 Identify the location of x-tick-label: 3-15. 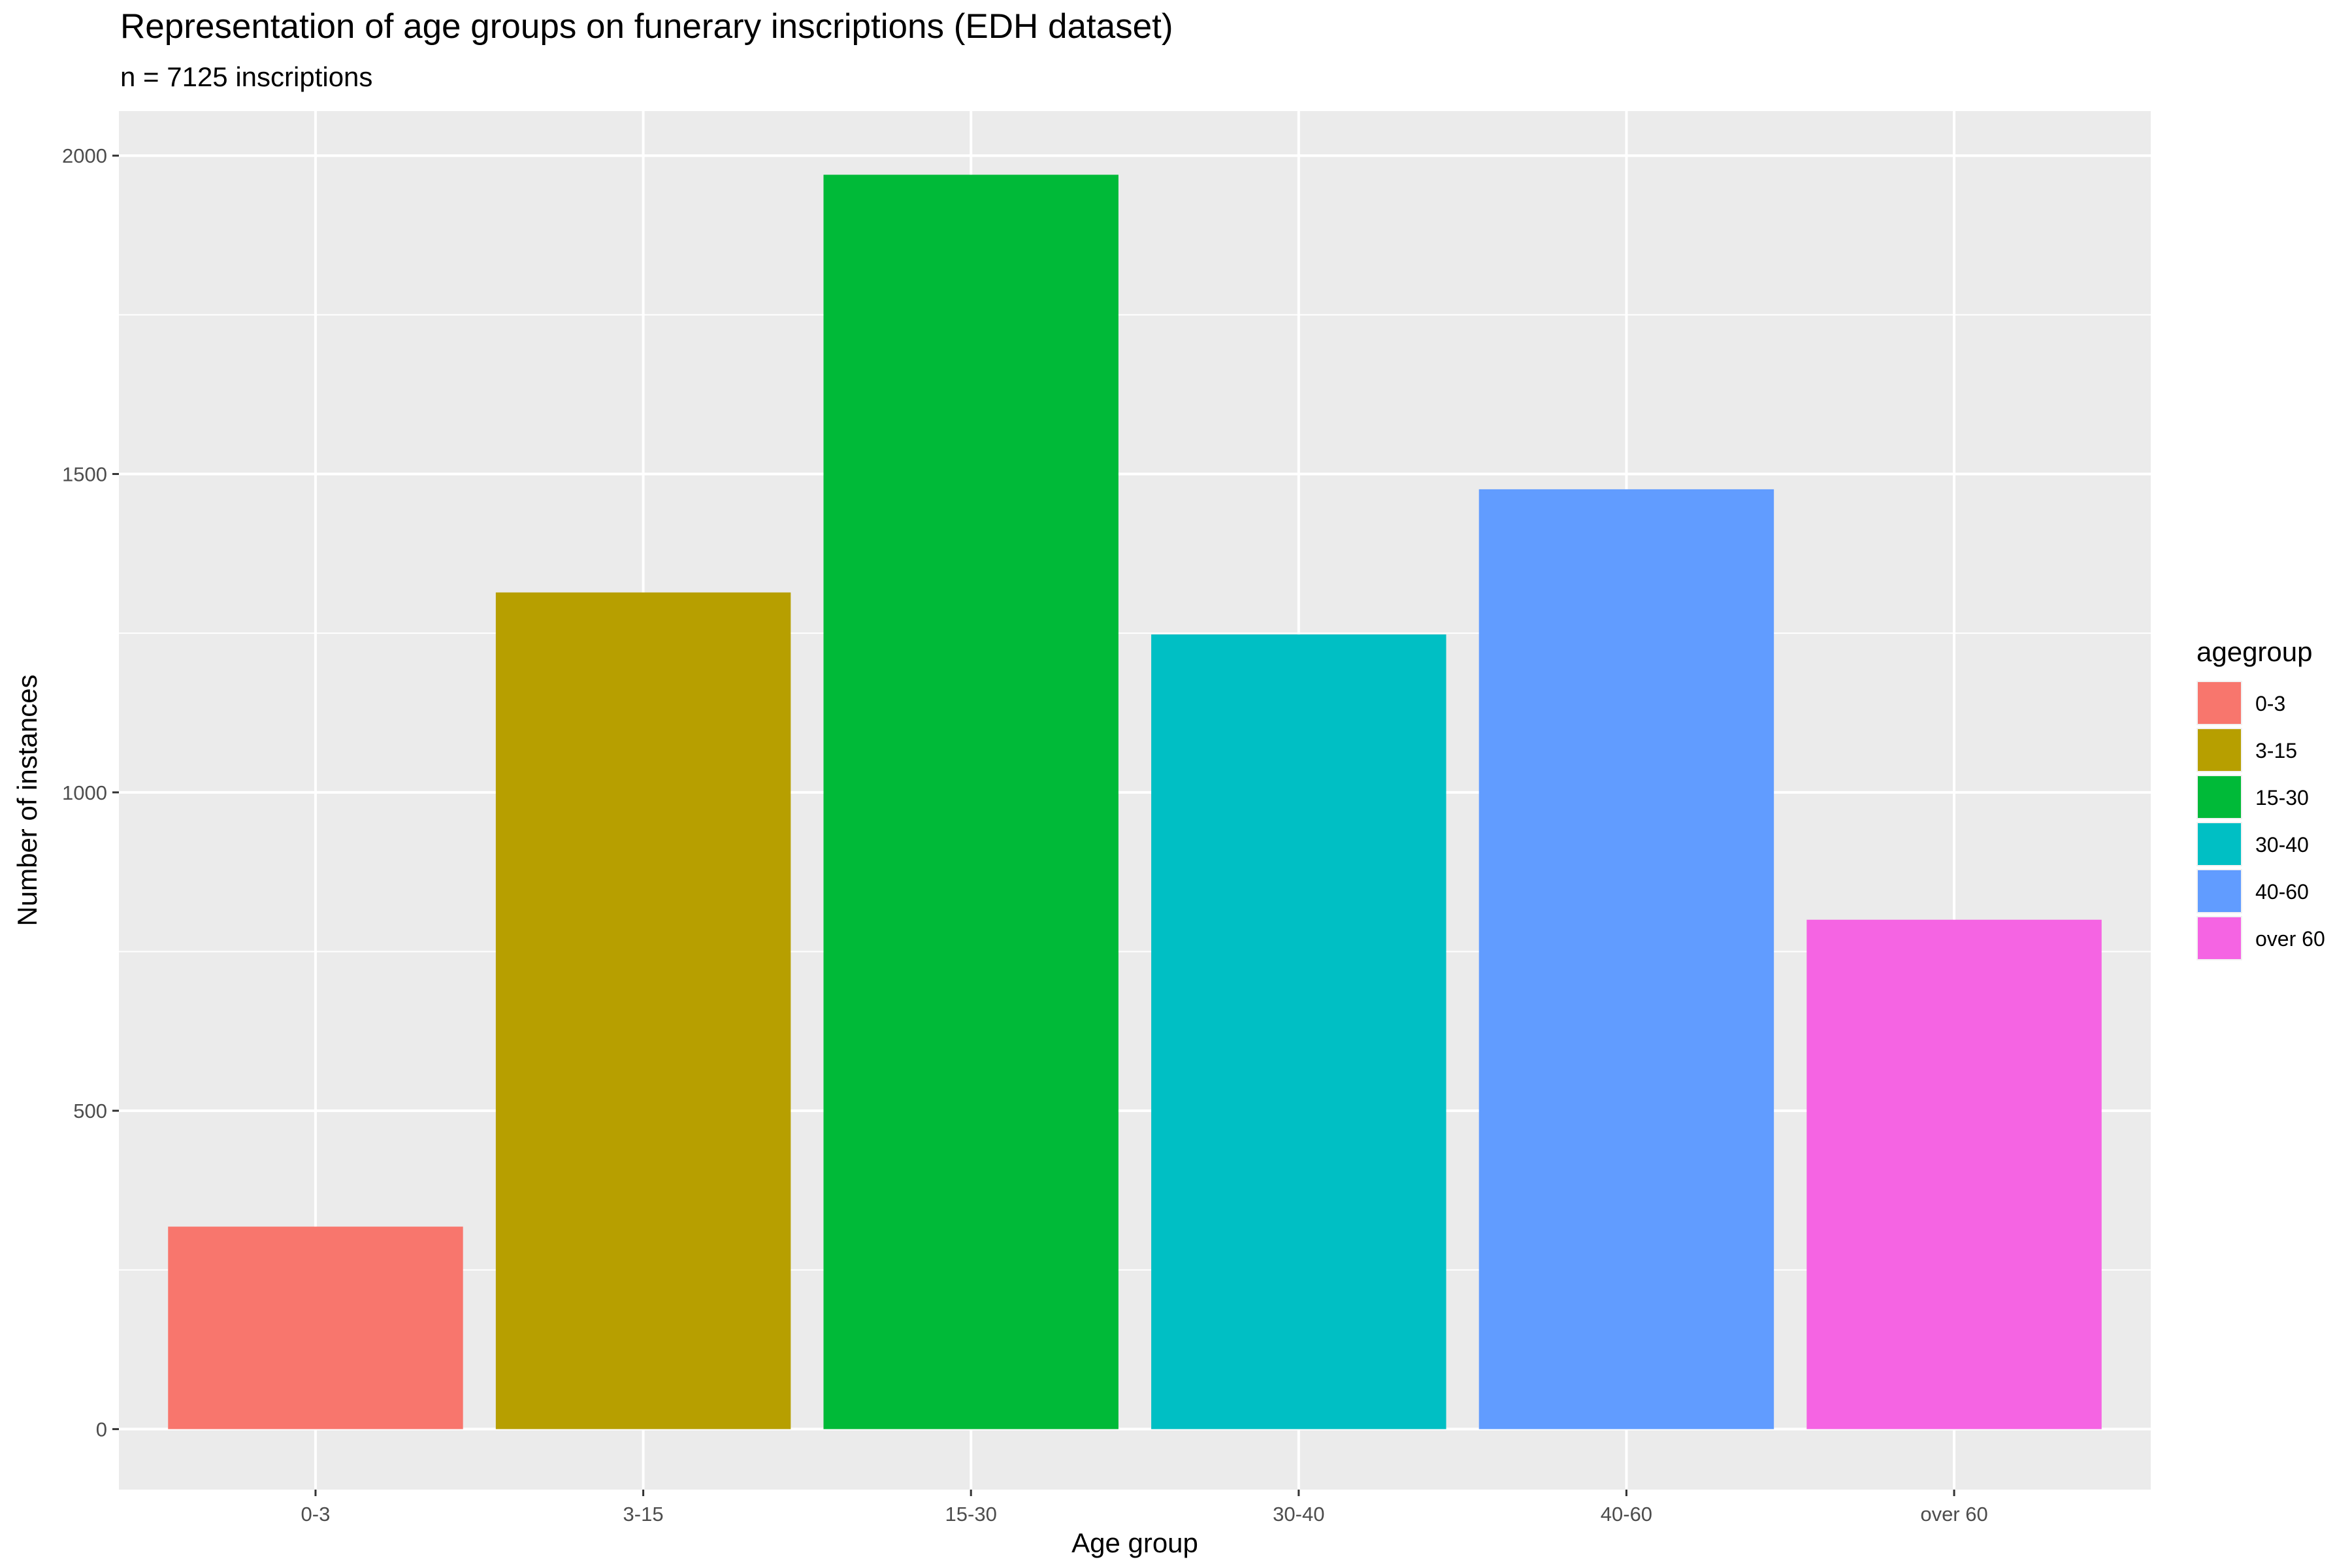
(643, 1514).